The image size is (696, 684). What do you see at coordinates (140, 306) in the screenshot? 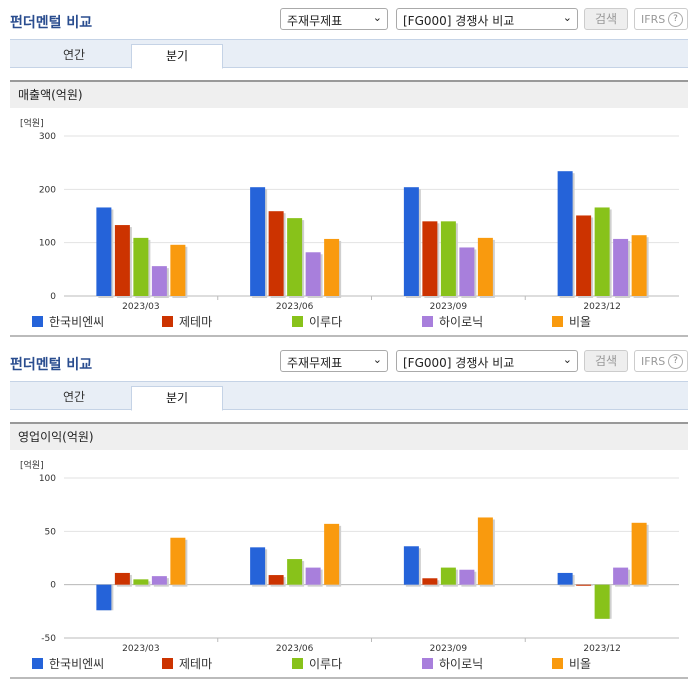
I see `x-tick-label: 2023/03` at bounding box center [140, 306].